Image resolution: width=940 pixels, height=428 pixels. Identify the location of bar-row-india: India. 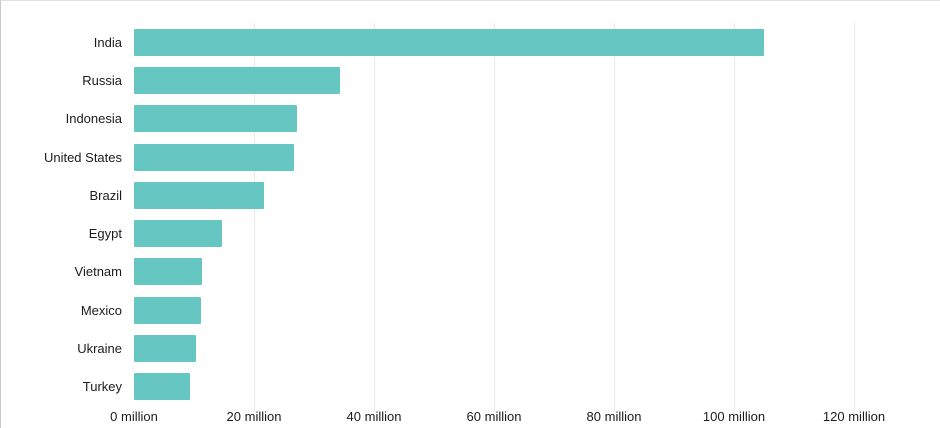
(470, 42).